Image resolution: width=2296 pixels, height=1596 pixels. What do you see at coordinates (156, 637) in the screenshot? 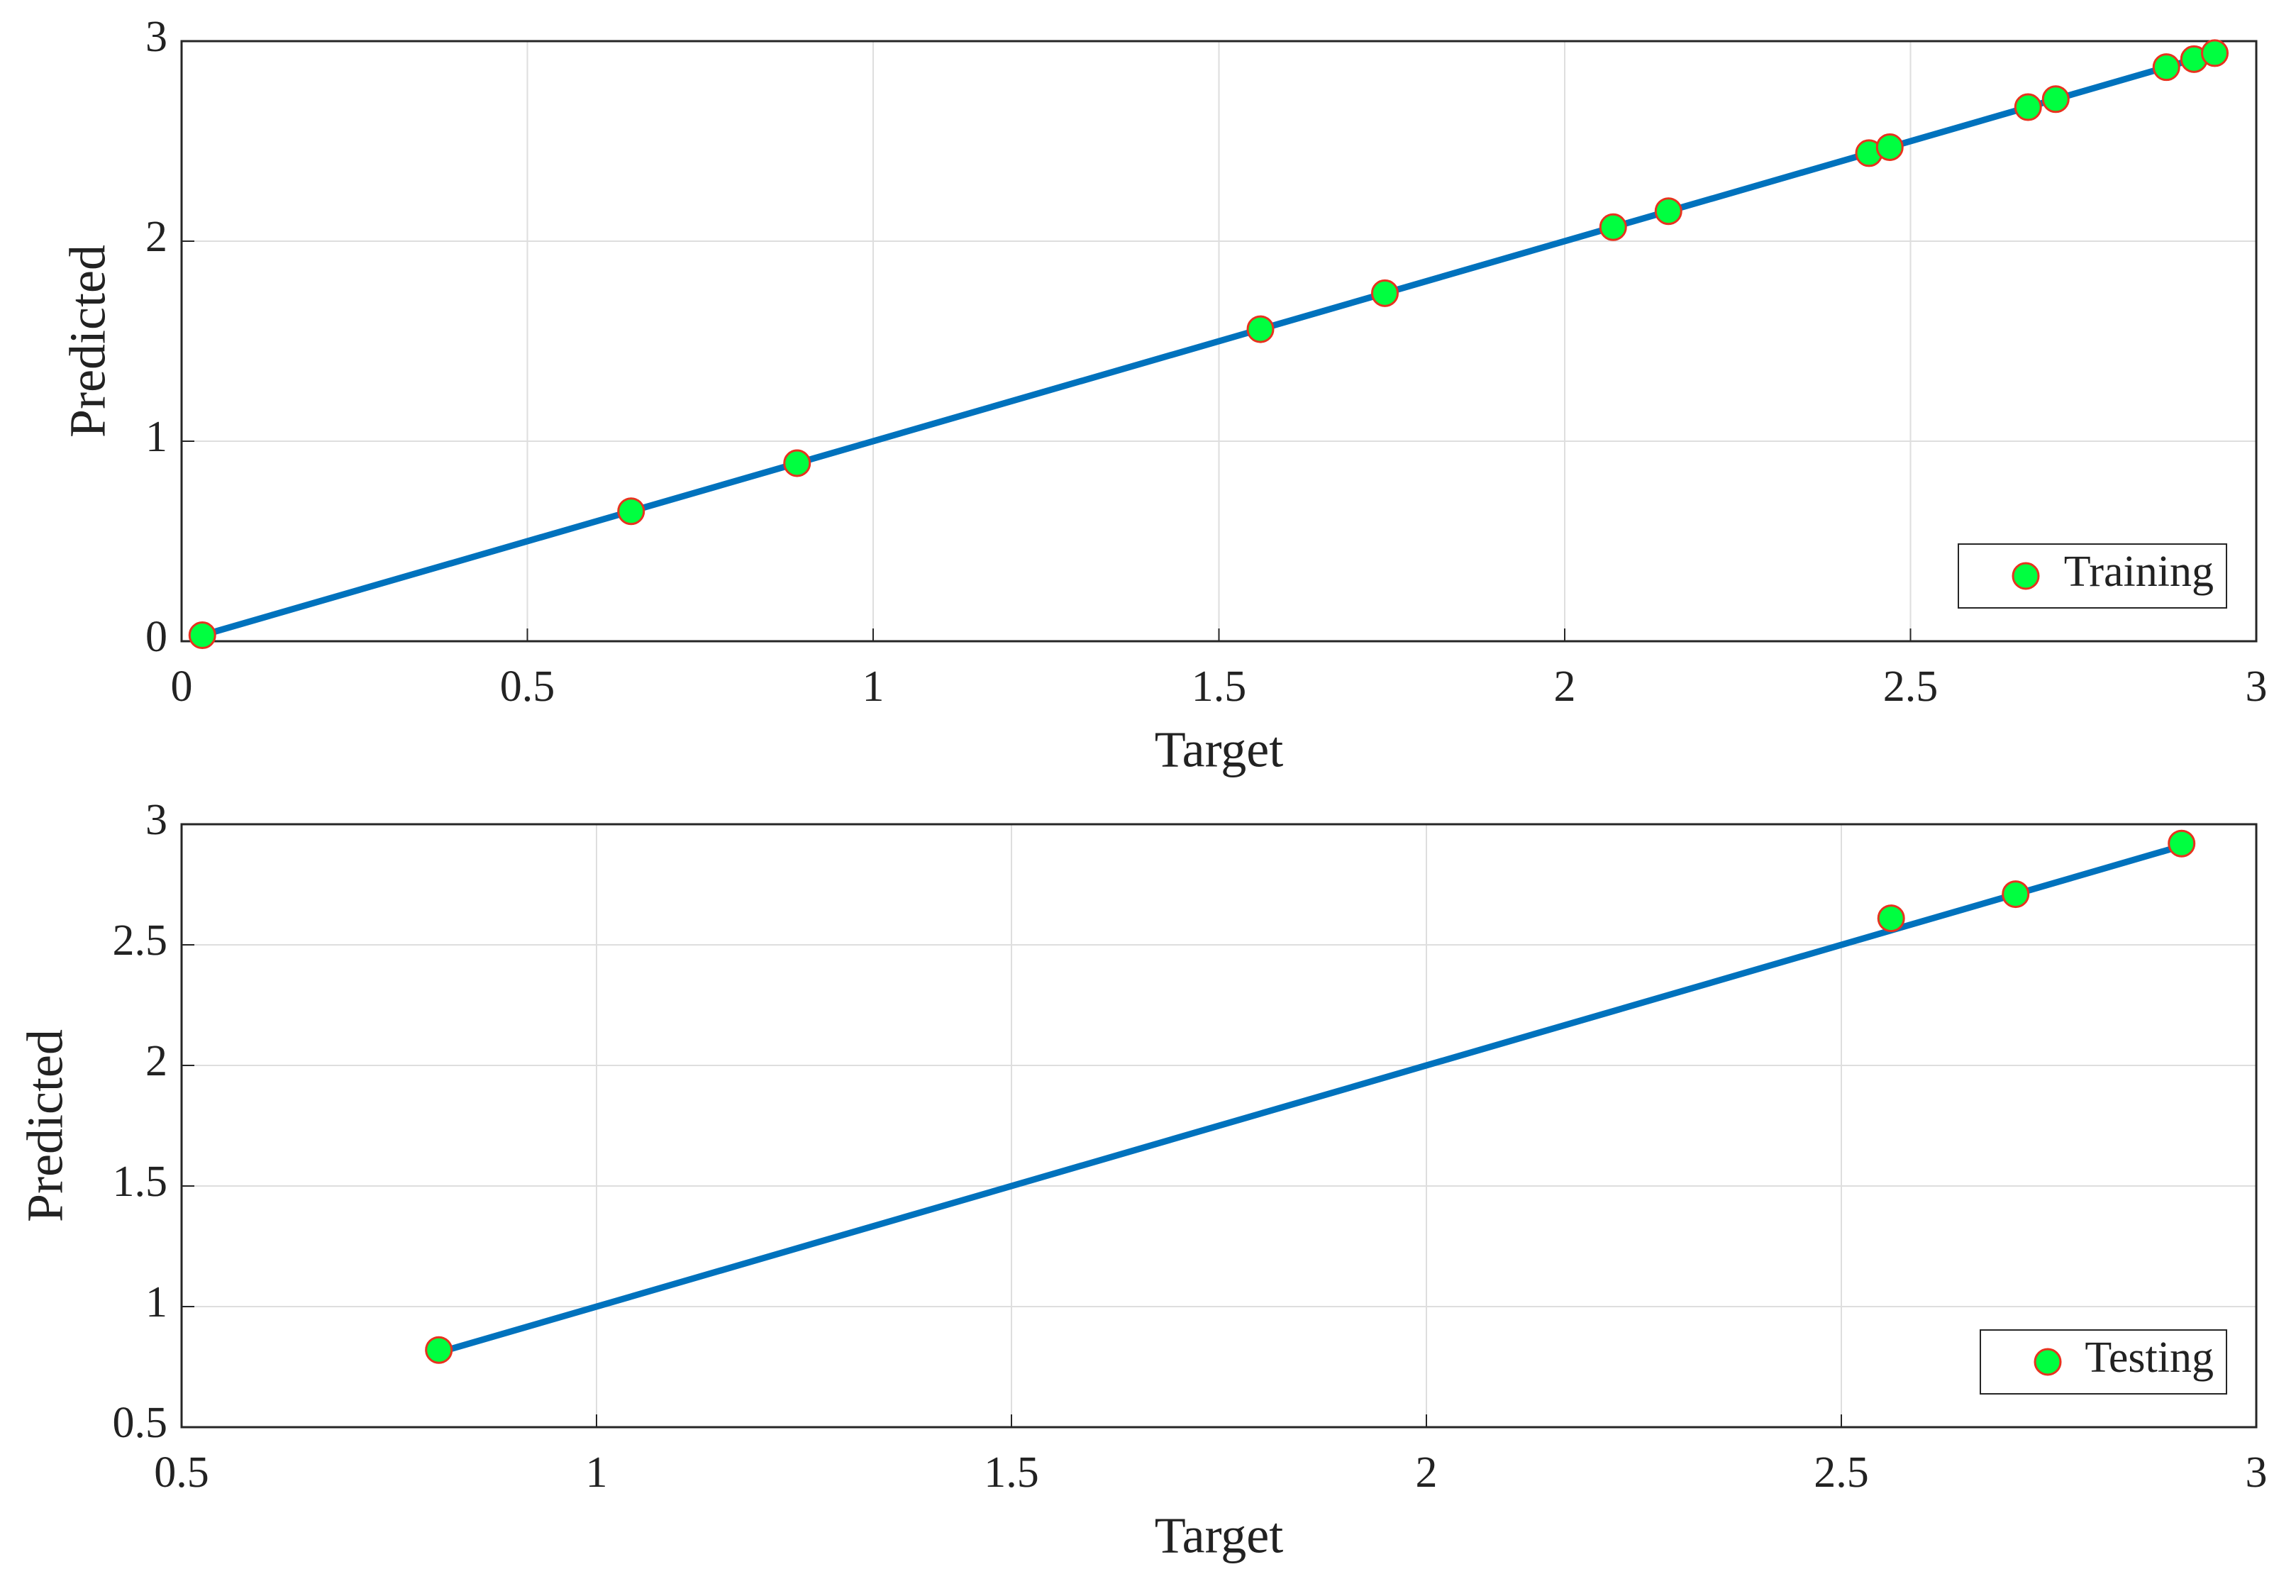
I see `y-tick-label: 0` at bounding box center [156, 637].